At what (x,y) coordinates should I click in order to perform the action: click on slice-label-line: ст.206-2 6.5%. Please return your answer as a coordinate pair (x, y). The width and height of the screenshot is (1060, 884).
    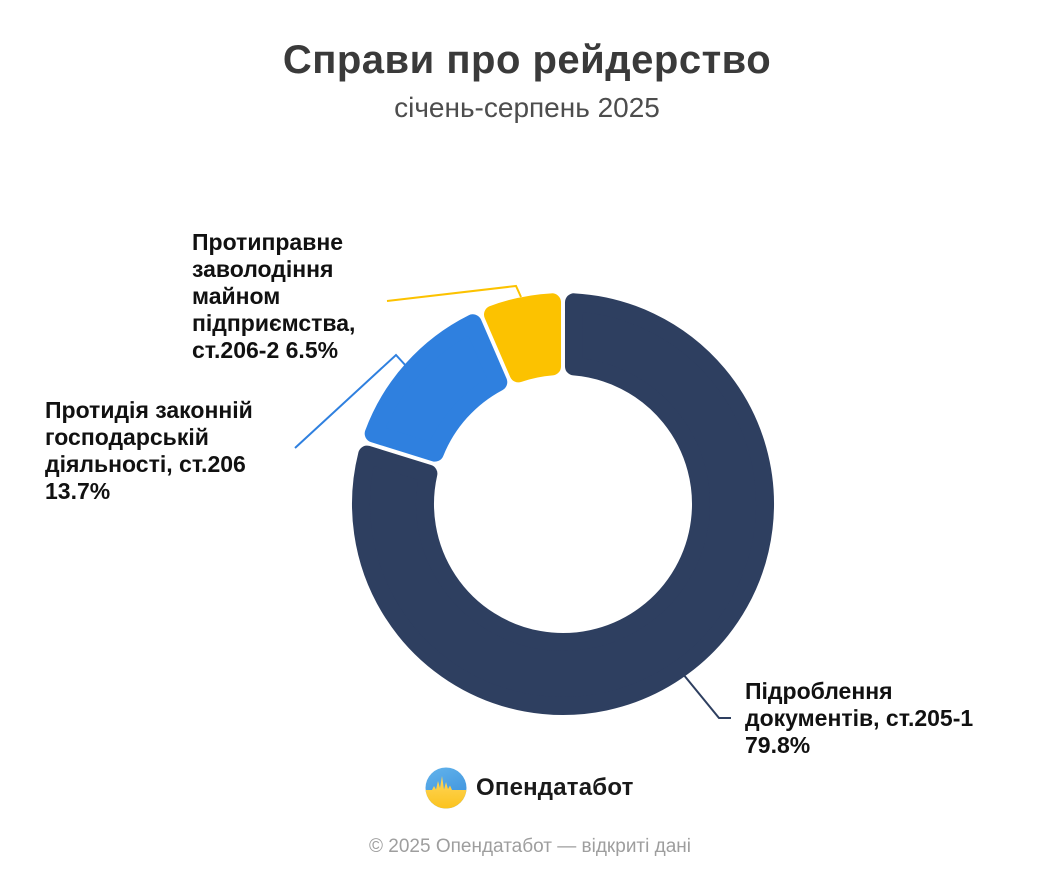
    Looking at the image, I should click on (265, 350).